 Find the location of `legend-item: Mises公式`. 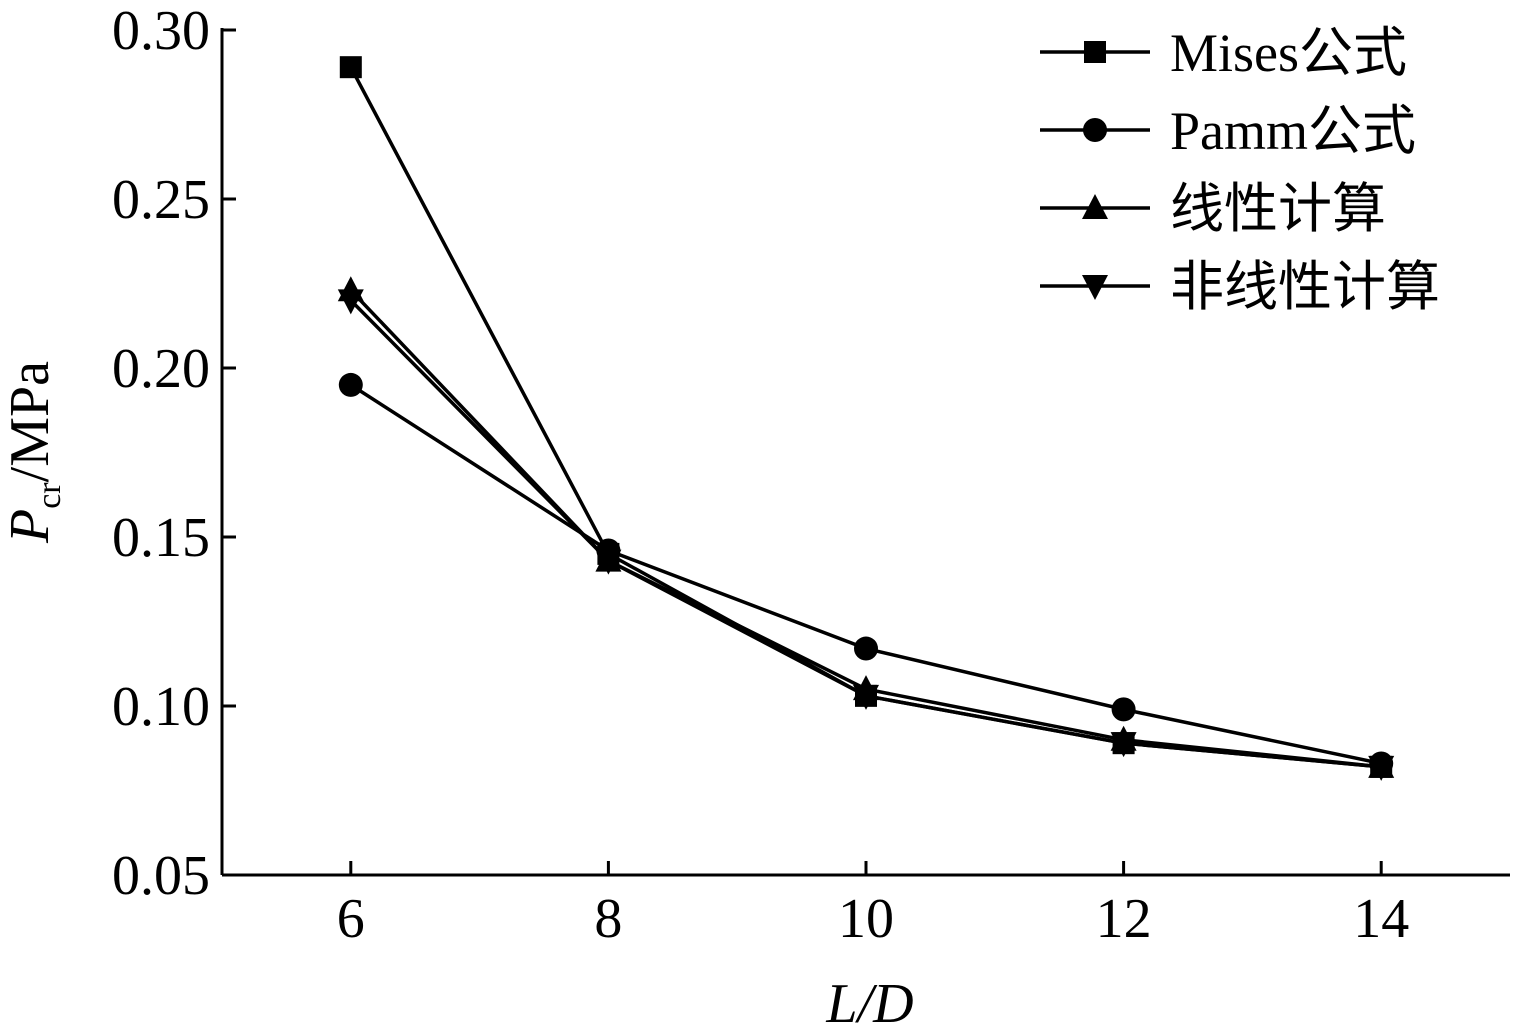

legend-item: Mises公式 is located at coordinates (1223, 53).